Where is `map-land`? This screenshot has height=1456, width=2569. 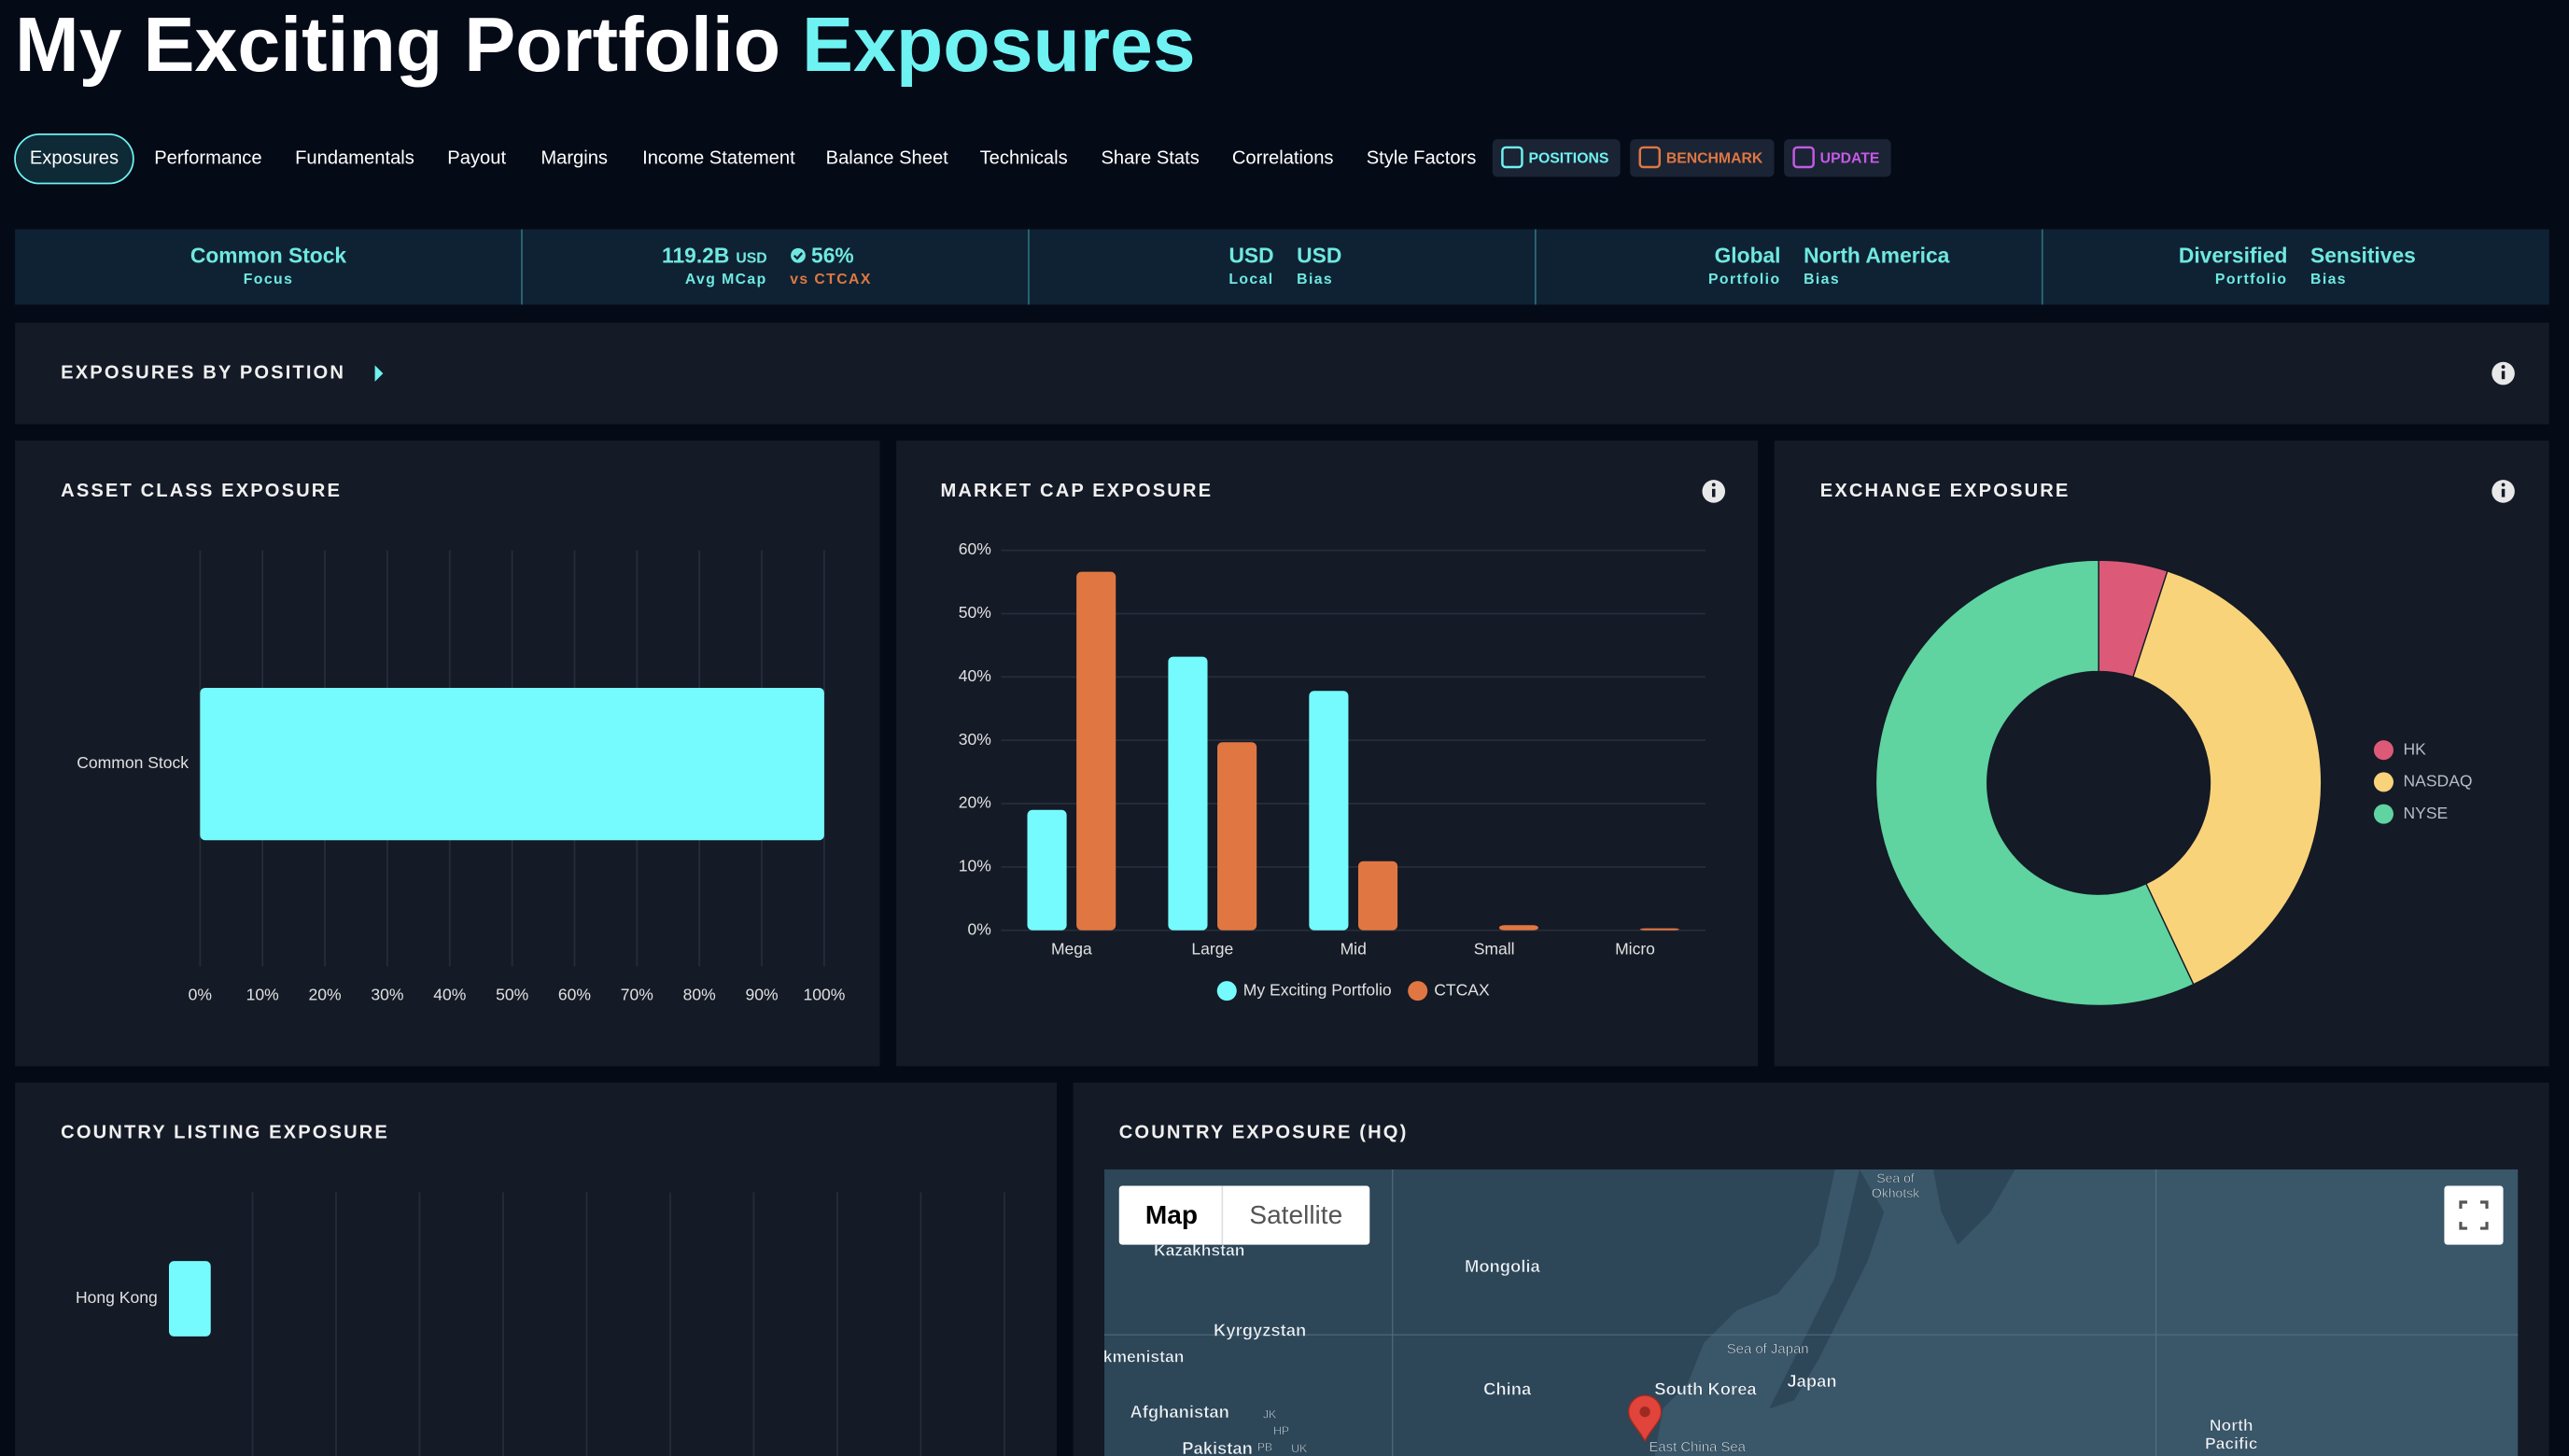
map-land is located at coordinates (1973, 1207).